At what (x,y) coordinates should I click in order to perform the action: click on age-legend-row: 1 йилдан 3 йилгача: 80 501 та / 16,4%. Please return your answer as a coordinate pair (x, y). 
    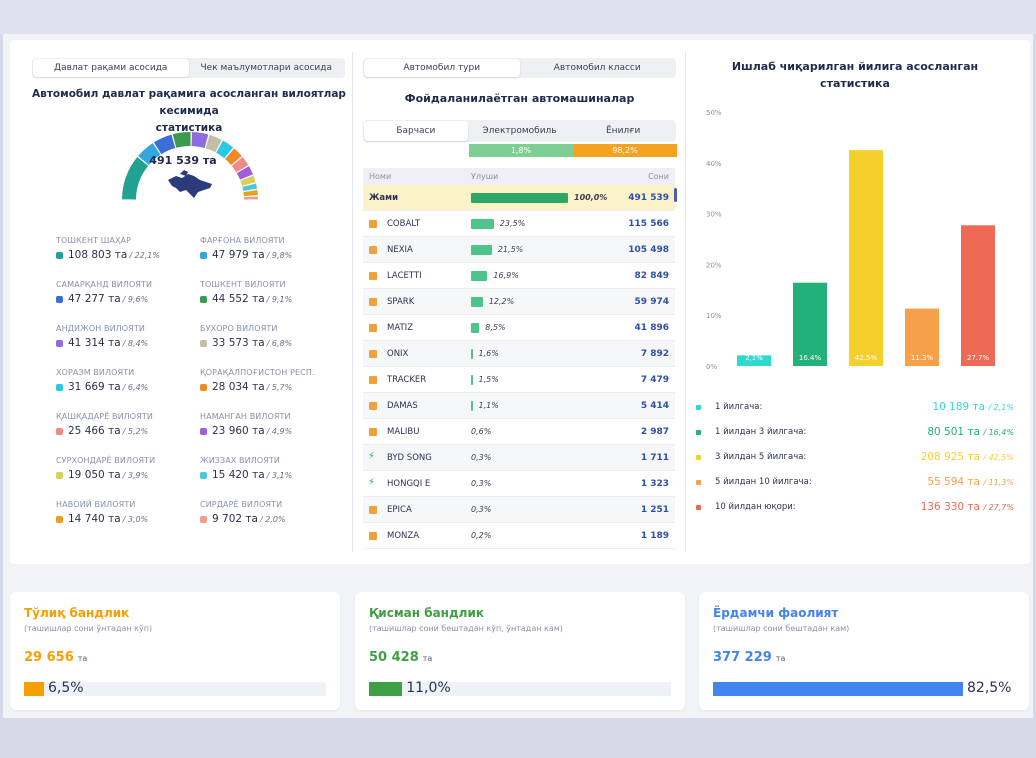
    Looking at the image, I should click on (855, 432).